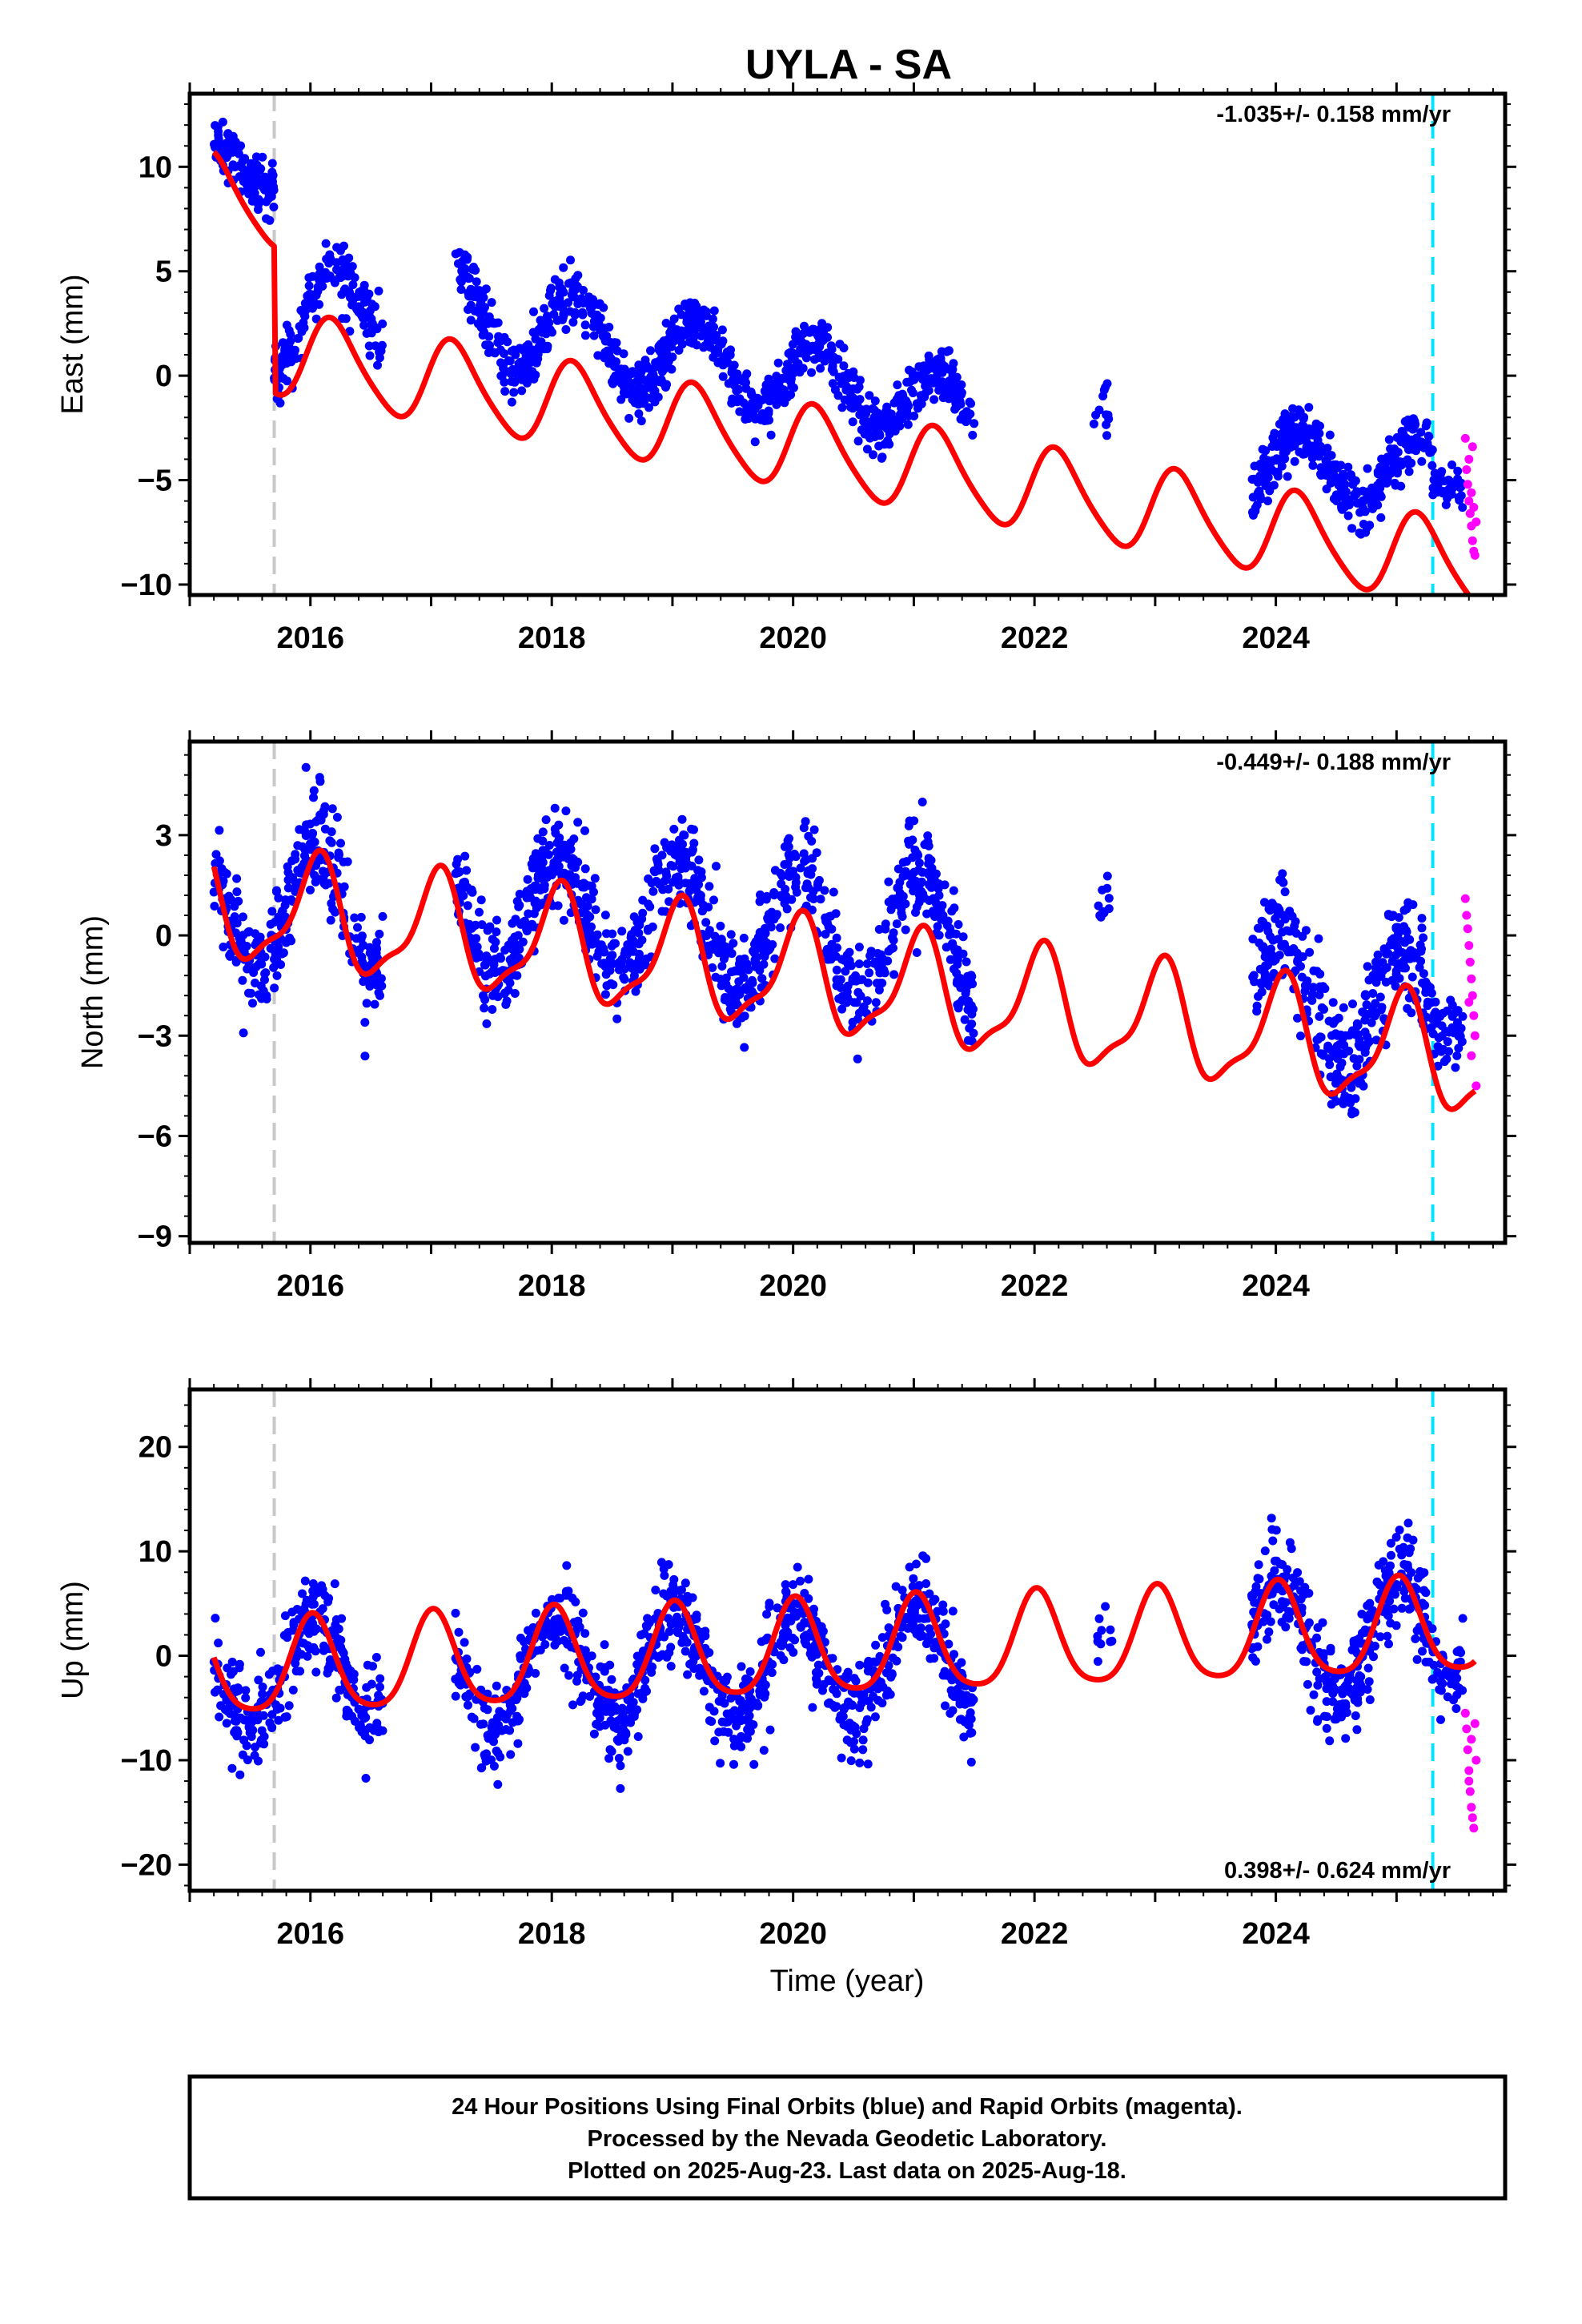 Image resolution: width=1582 pixels, height=2324 pixels. What do you see at coordinates (1476, 522) in the screenshot?
I see `east-rapid-orbit-point` at bounding box center [1476, 522].